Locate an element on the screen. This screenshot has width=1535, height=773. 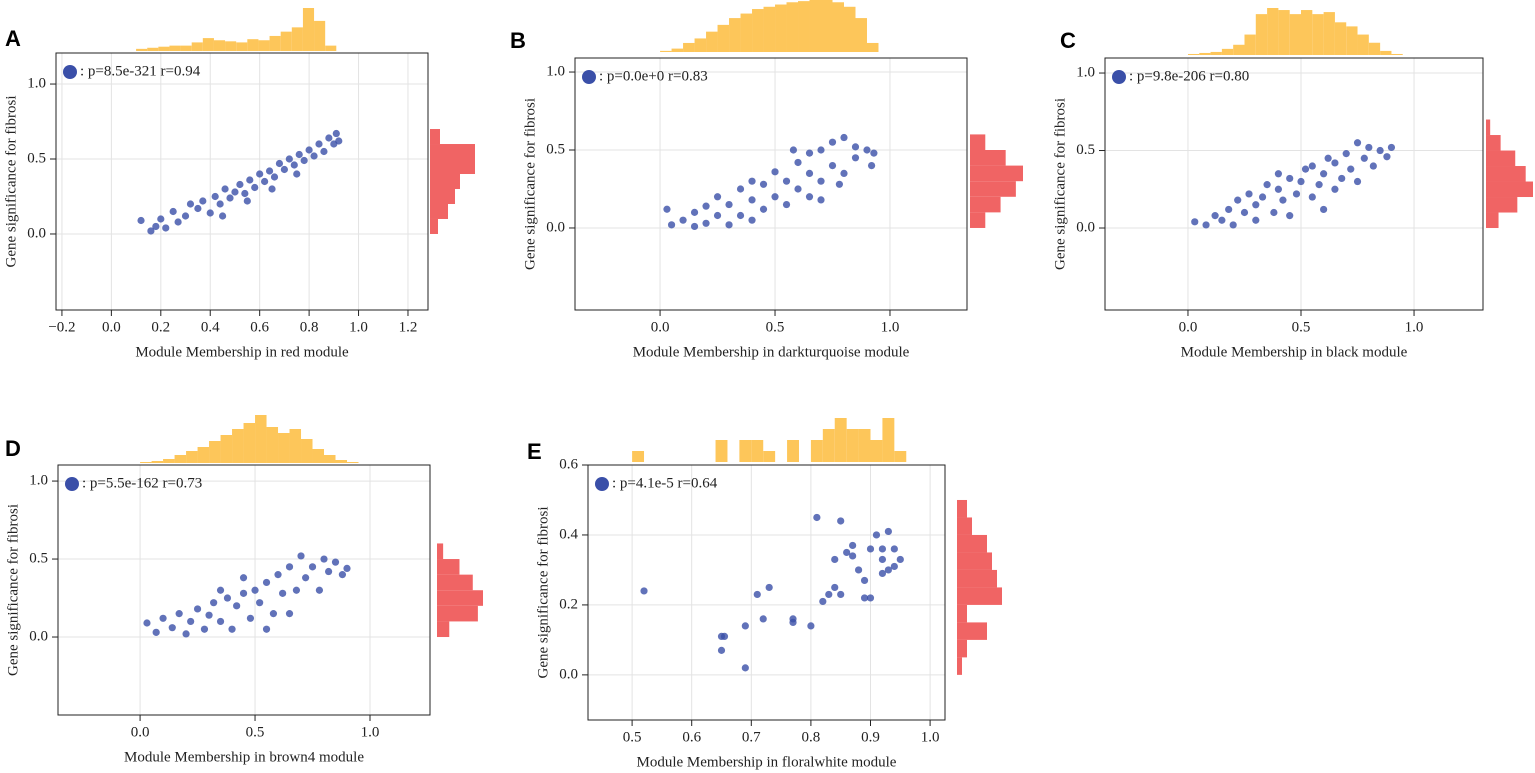
legend-marker is located at coordinates (72, 484).